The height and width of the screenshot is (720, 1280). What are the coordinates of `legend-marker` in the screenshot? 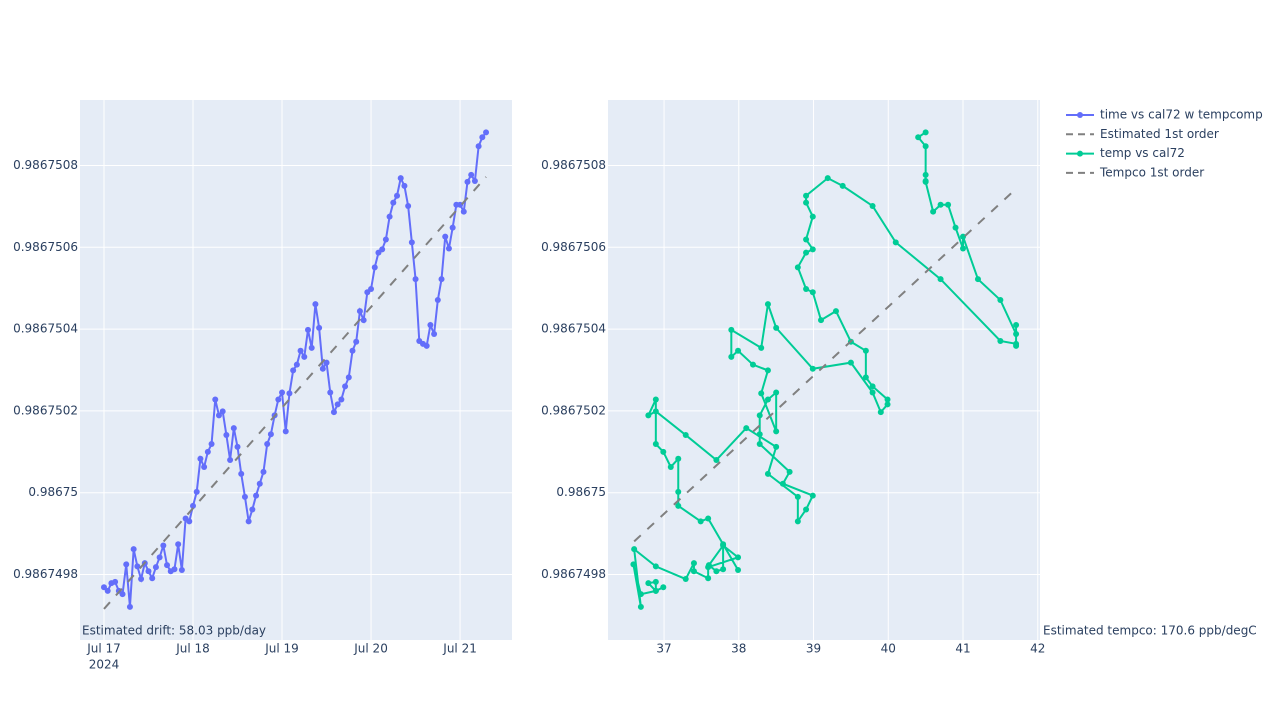 It's located at (1080, 153).